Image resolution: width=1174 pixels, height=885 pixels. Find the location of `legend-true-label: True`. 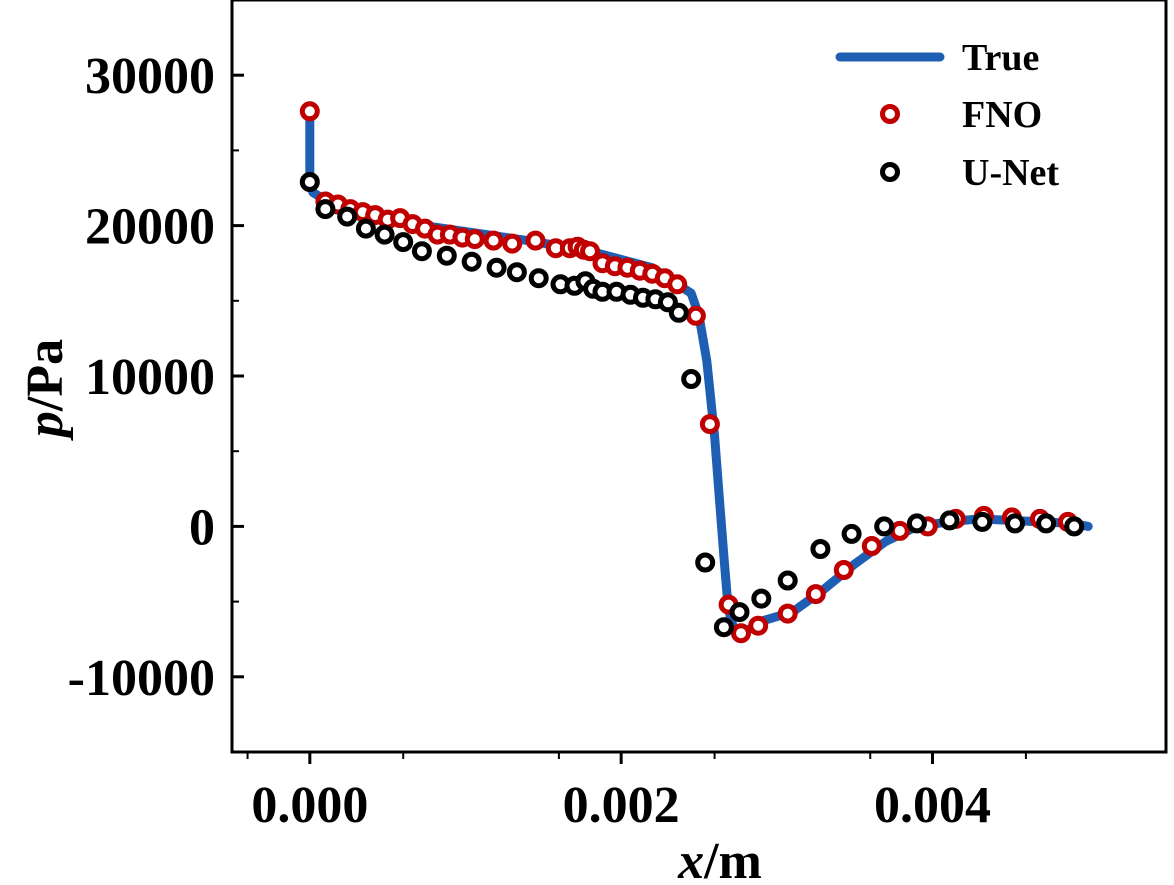

legend-true-label: True is located at coordinates (1000, 58).